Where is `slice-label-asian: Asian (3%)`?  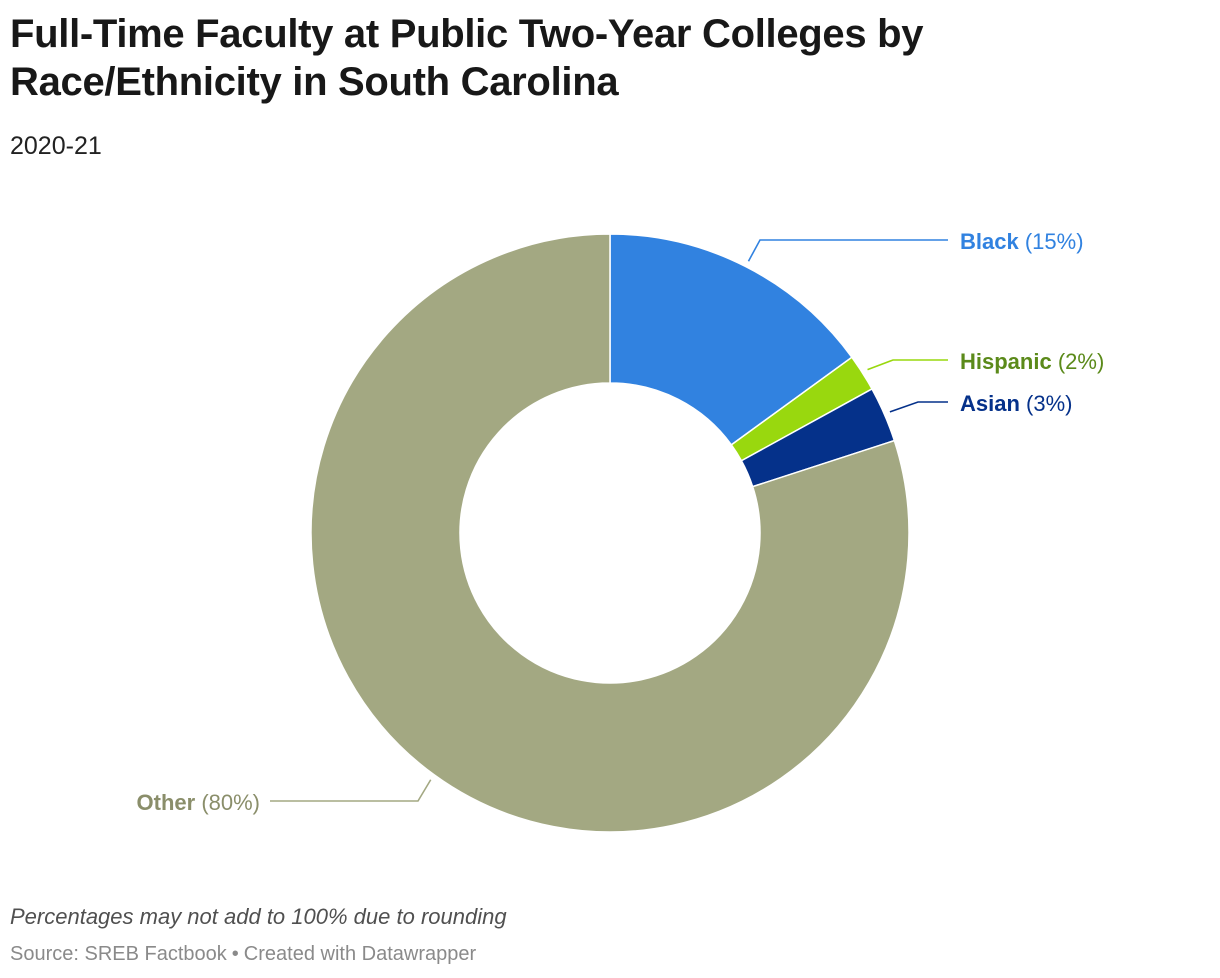 slice-label-asian: Asian (3%) is located at coordinates (1016, 403).